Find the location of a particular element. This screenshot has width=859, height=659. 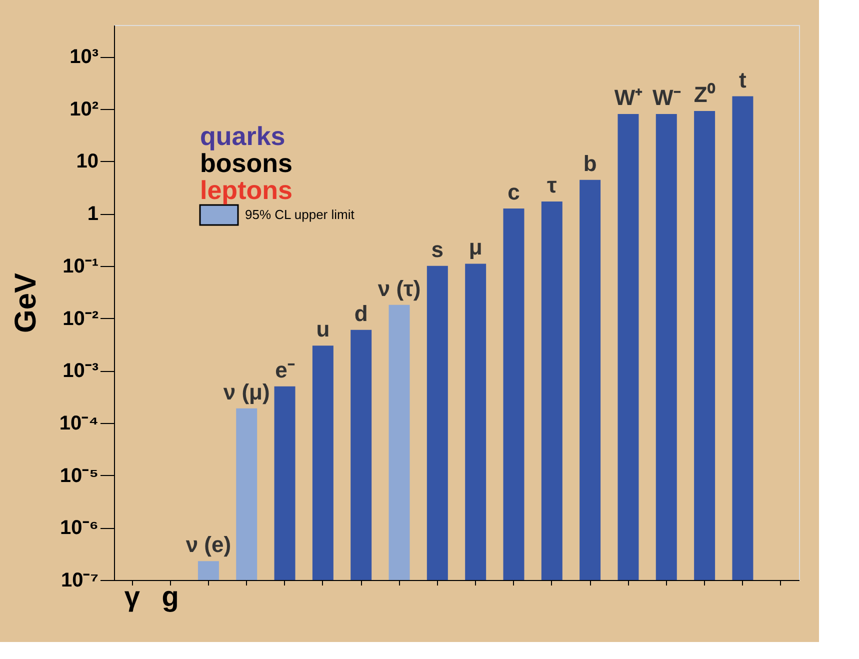

y-tick-label: 10⁻¹ is located at coordinates (80, 266).